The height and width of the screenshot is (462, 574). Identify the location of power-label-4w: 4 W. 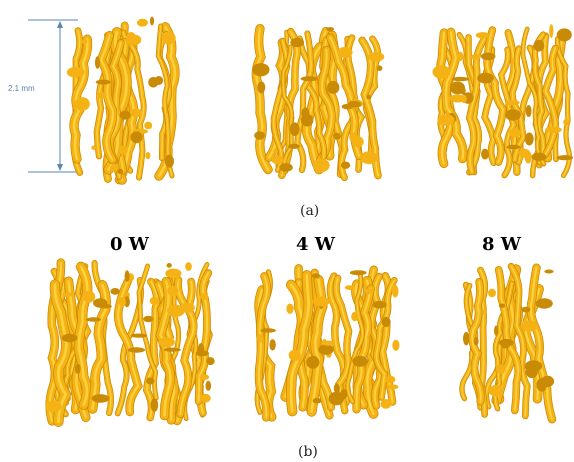
(316, 244).